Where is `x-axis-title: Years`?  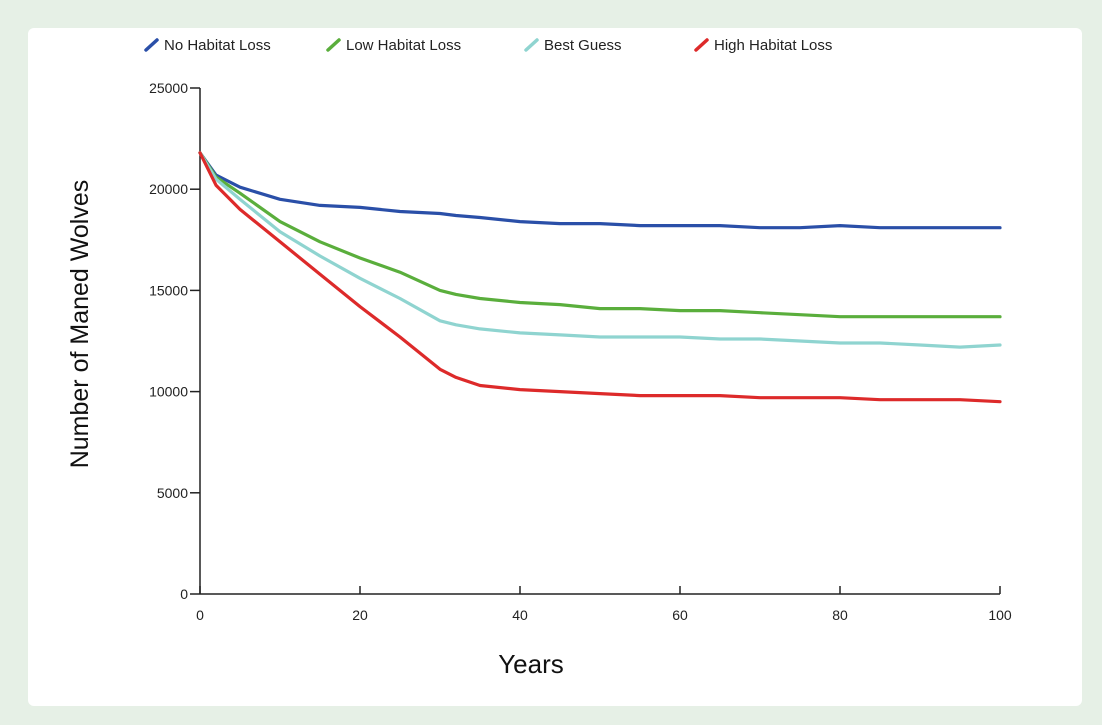
x-axis-title: Years is located at coordinates (531, 664).